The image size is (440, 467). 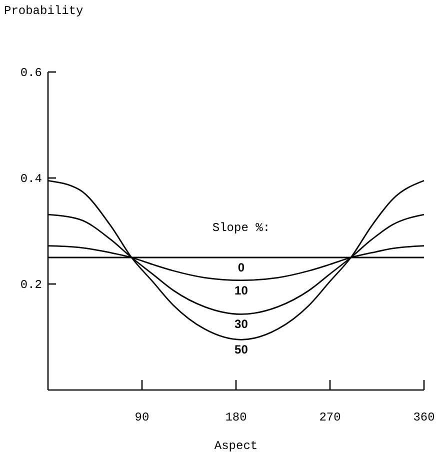 I want to click on legend-title: Slope %:, so click(x=241, y=228).